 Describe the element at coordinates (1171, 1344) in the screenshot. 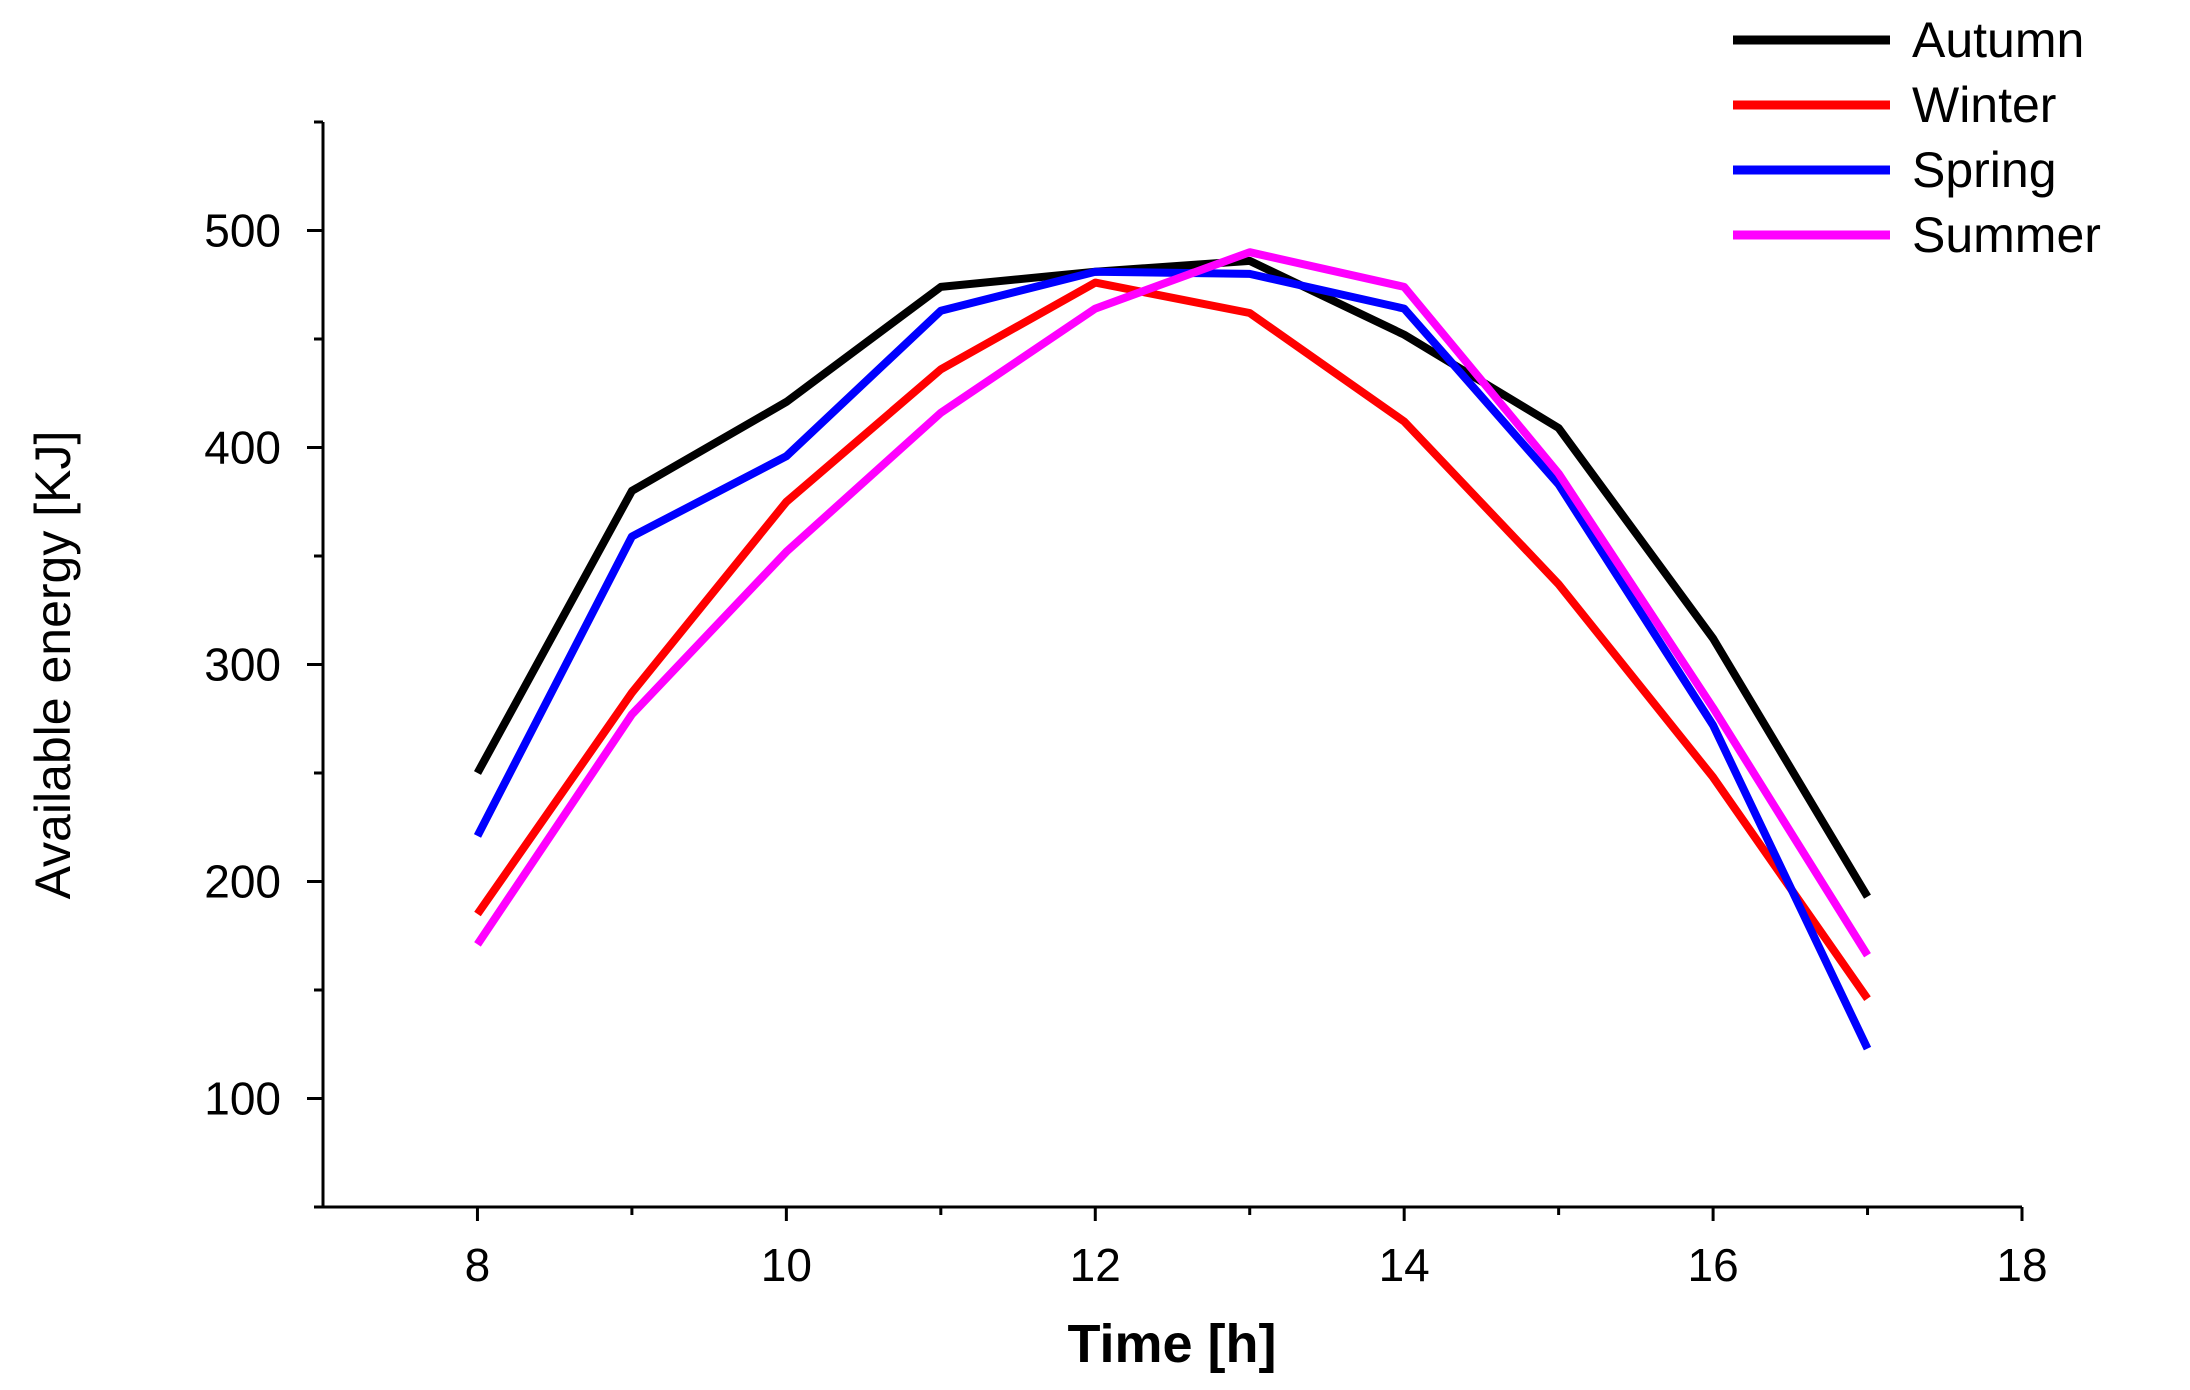

I see `x-axis-title: Time [h]` at that location.